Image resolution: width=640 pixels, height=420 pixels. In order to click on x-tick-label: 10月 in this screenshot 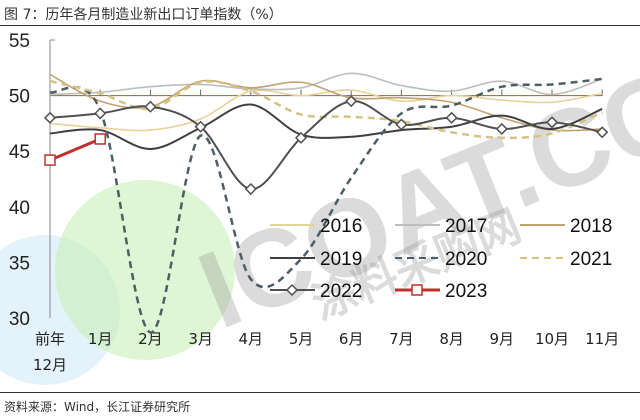, I will do `click(552, 339)`.